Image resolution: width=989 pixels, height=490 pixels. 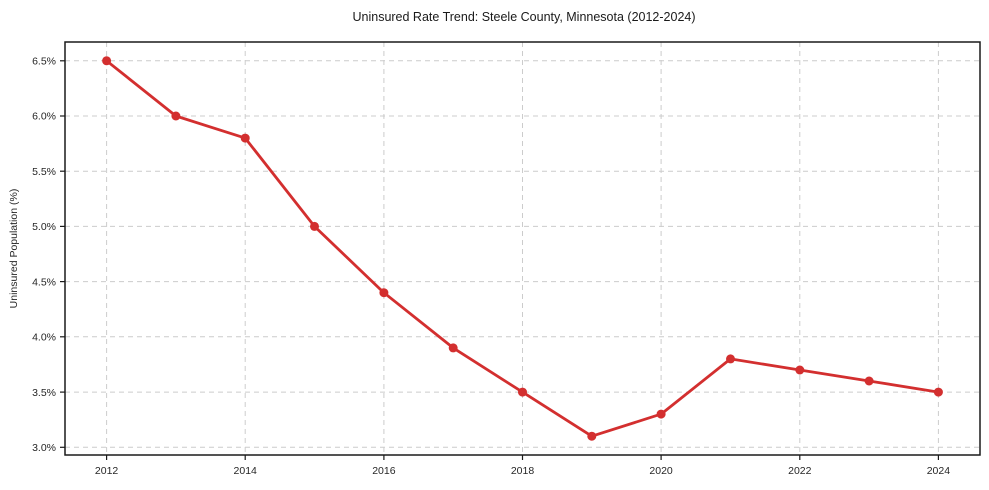 What do you see at coordinates (44, 338) in the screenshot?
I see `y-tick-label: 4.0%` at bounding box center [44, 338].